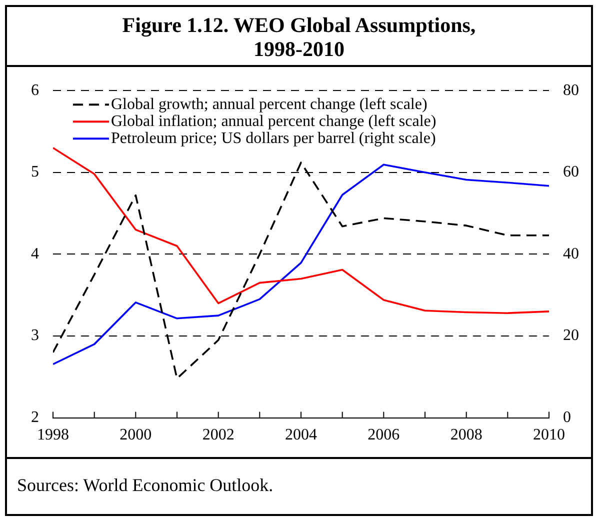  I want to click on y-tick-label: 2, so click(35, 417).